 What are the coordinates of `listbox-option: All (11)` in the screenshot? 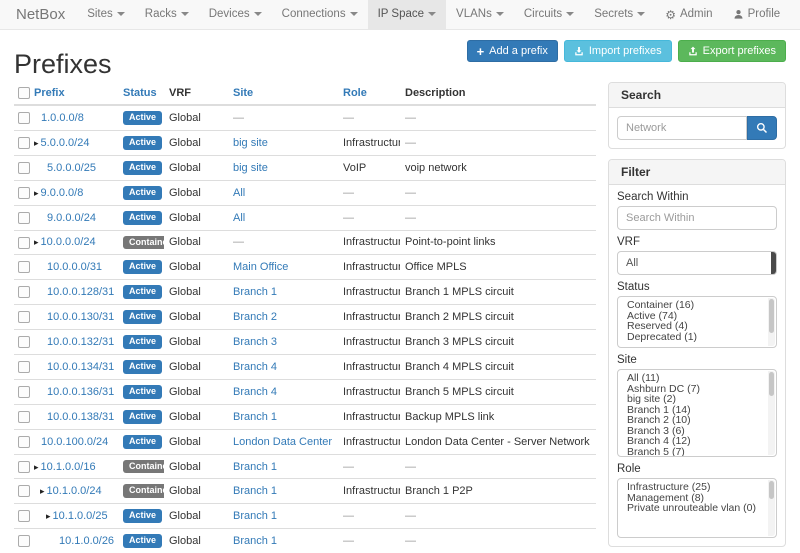 It's located at (643, 378).